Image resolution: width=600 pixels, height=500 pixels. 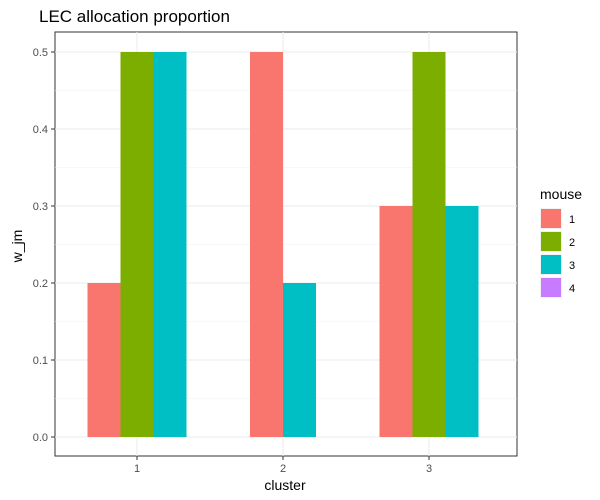 What do you see at coordinates (572, 243) in the screenshot?
I see `legend-label: 2` at bounding box center [572, 243].